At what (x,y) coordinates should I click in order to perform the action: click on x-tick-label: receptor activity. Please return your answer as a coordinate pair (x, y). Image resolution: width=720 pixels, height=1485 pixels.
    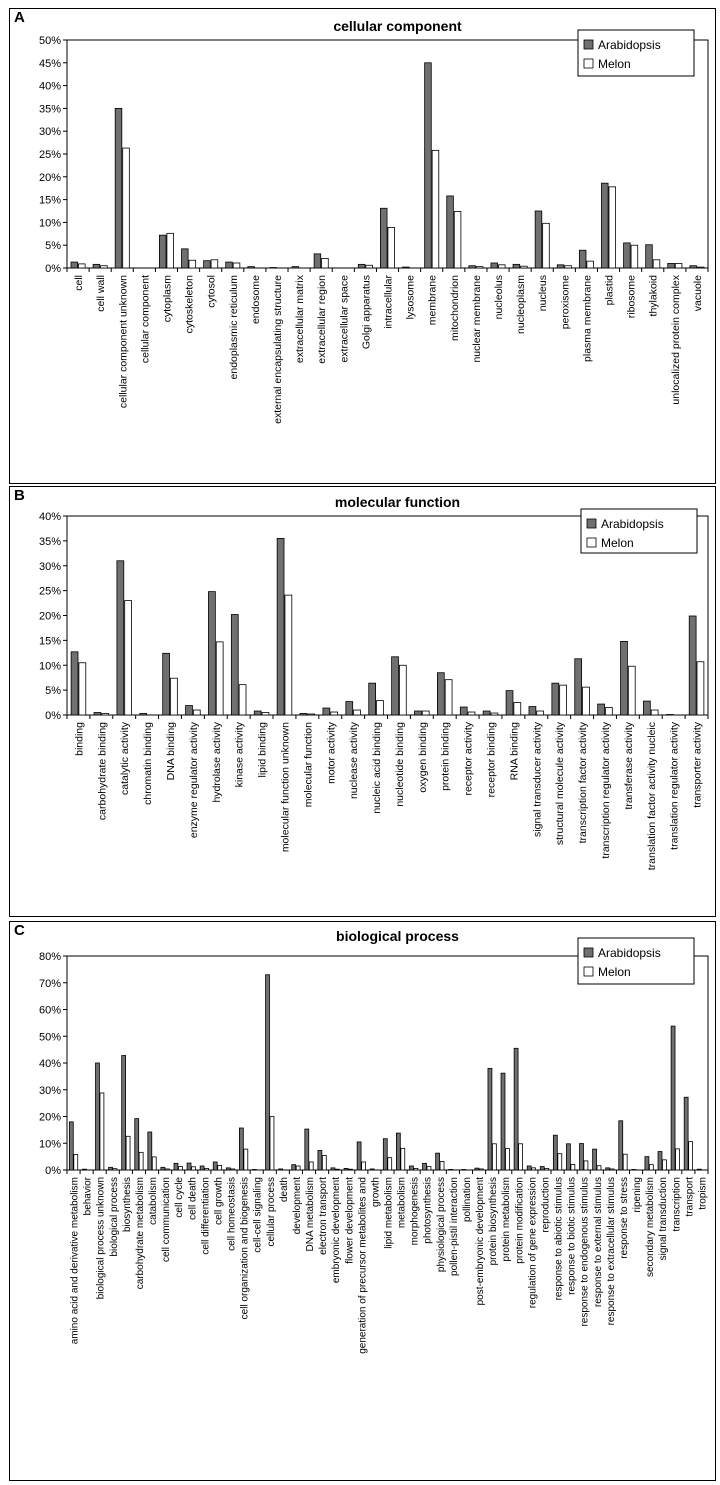
    Looking at the image, I should click on (469, 758).